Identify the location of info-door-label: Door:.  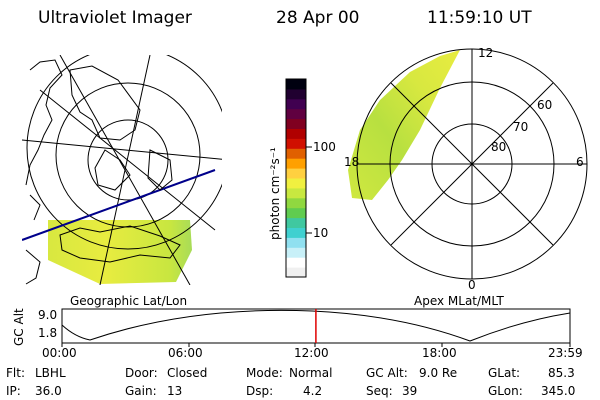
(141, 373).